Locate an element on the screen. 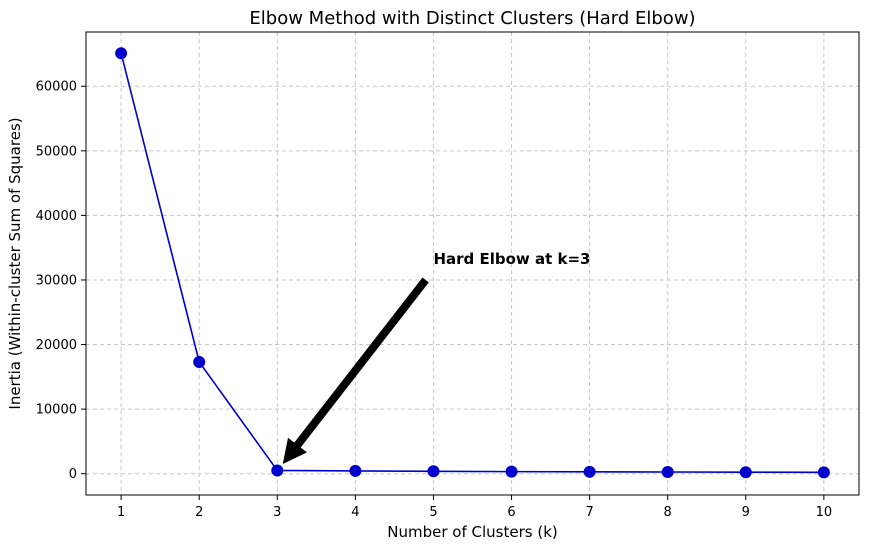 Image resolution: width=869 pixels, height=549 pixels. y-tick-label: 20000 is located at coordinates (56, 345).